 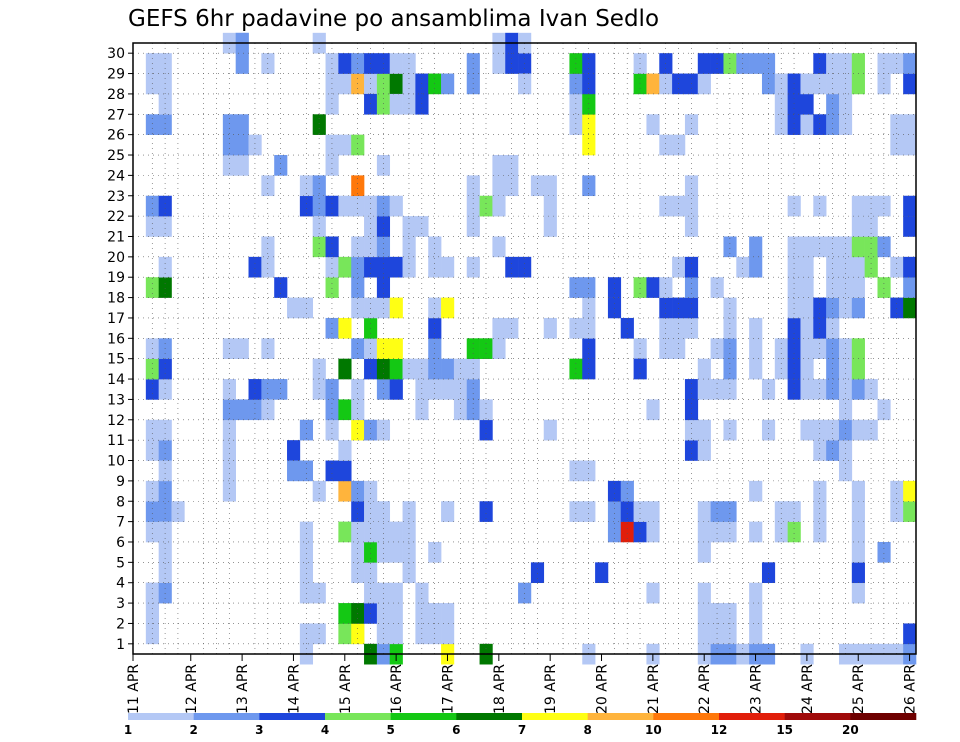 What do you see at coordinates (116, 176) in the screenshot?
I see `y-tick-label: 24` at bounding box center [116, 176].